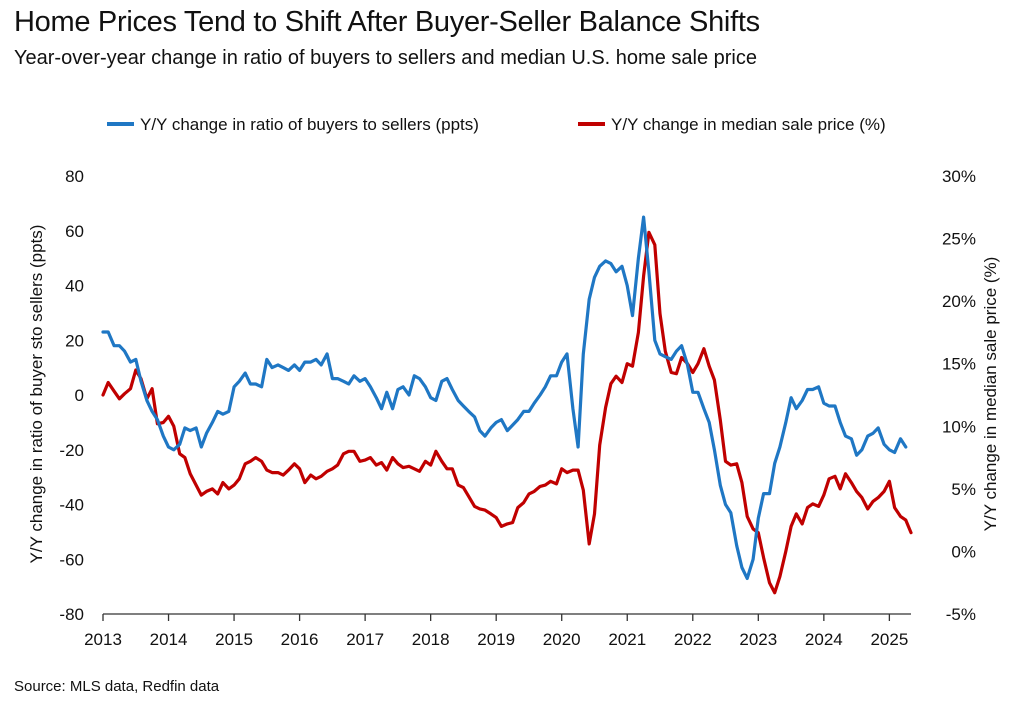 The height and width of the screenshot is (709, 1024). Describe the element at coordinates (959, 426) in the screenshot. I see `right-tick-label: 10%` at that location.